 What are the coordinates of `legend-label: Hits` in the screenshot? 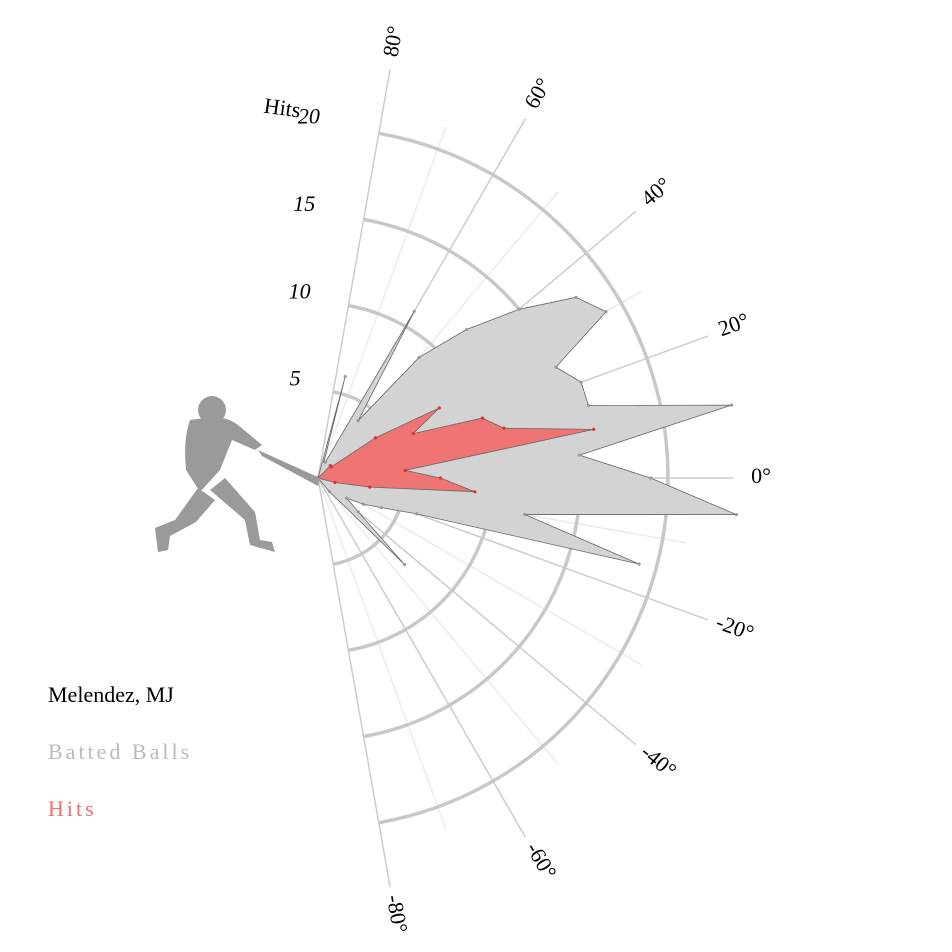 It's located at (72, 808).